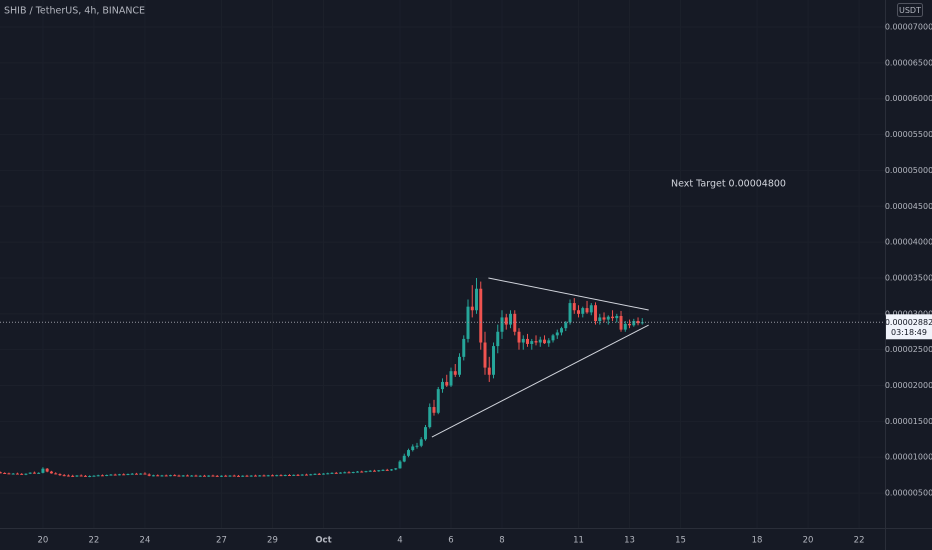 The width and height of the screenshot is (932, 550). What do you see at coordinates (74, 11) in the screenshot?
I see `chart-title: SHIB / TetherUS, 4h, BINANCE` at bounding box center [74, 11].